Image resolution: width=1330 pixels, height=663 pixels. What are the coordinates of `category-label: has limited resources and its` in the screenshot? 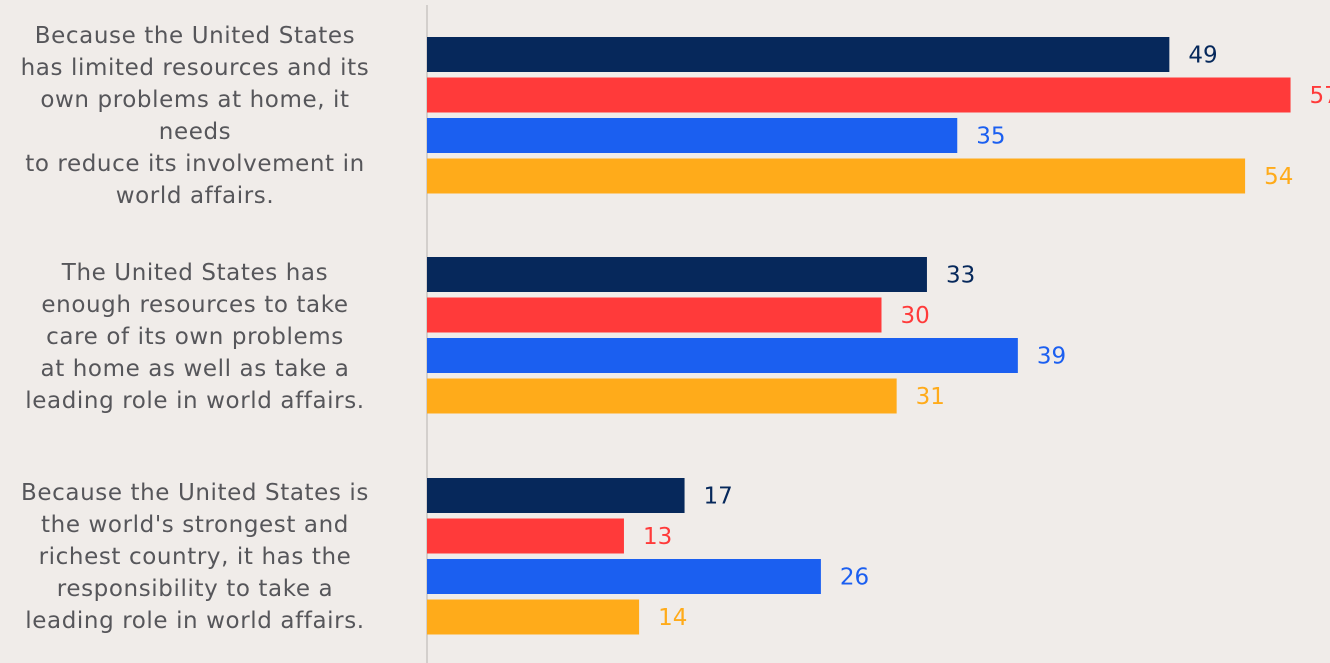 It's located at (195, 68).